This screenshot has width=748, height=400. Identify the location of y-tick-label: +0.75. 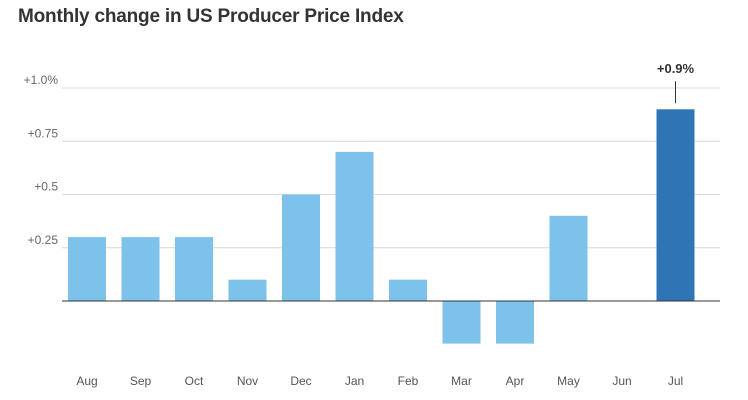
(43, 133).